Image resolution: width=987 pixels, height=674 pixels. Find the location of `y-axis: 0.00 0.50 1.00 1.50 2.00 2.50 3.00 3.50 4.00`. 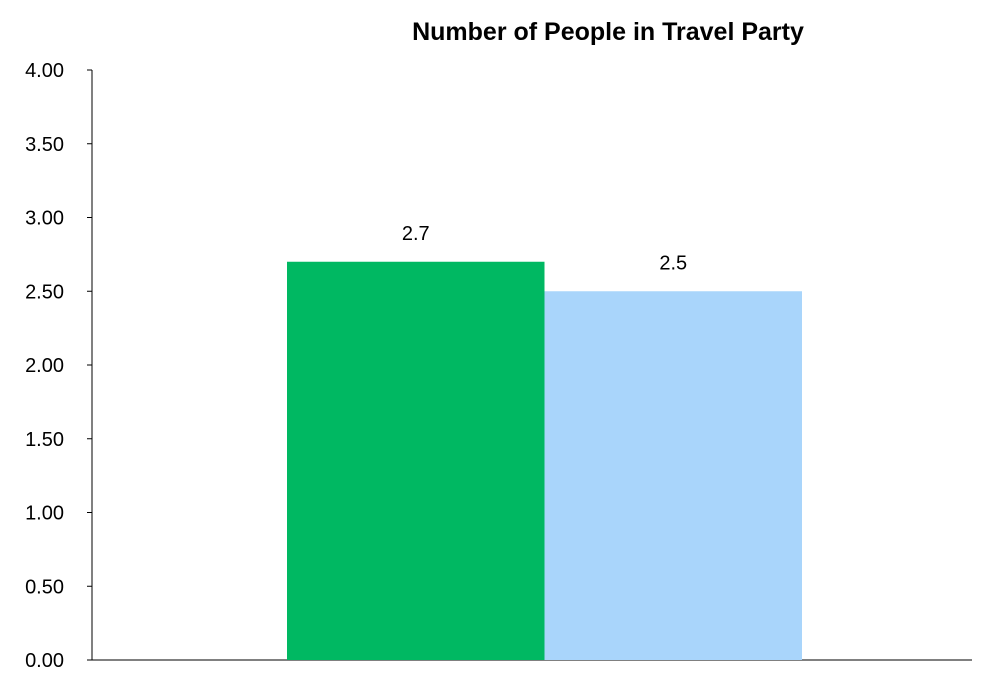

y-axis: 0.00 0.50 1.00 1.50 2.00 2.50 3.00 3.50 4.00 is located at coordinates (59, 366).